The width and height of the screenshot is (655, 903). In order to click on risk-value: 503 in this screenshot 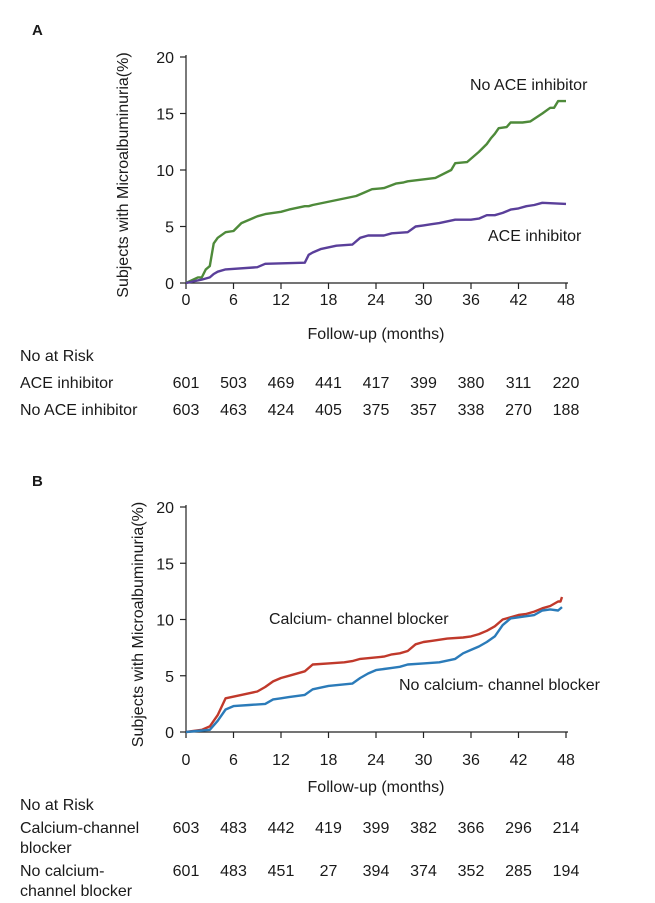, I will do `click(233, 383)`.